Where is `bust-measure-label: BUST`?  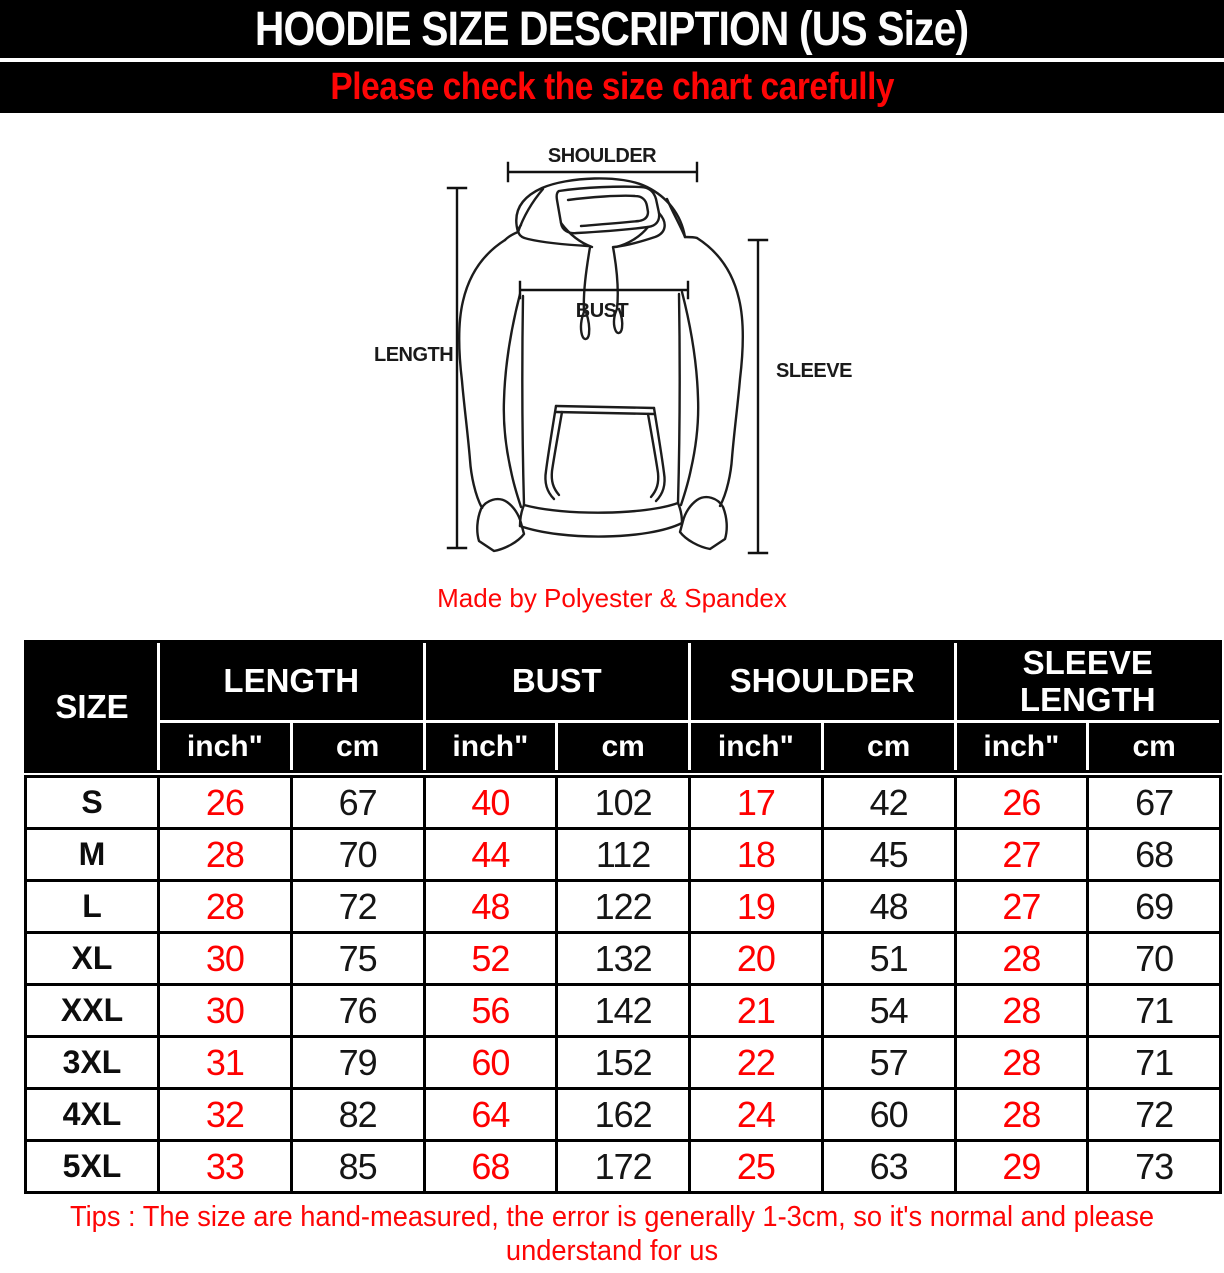
bust-measure-label: BUST is located at coordinates (602, 311).